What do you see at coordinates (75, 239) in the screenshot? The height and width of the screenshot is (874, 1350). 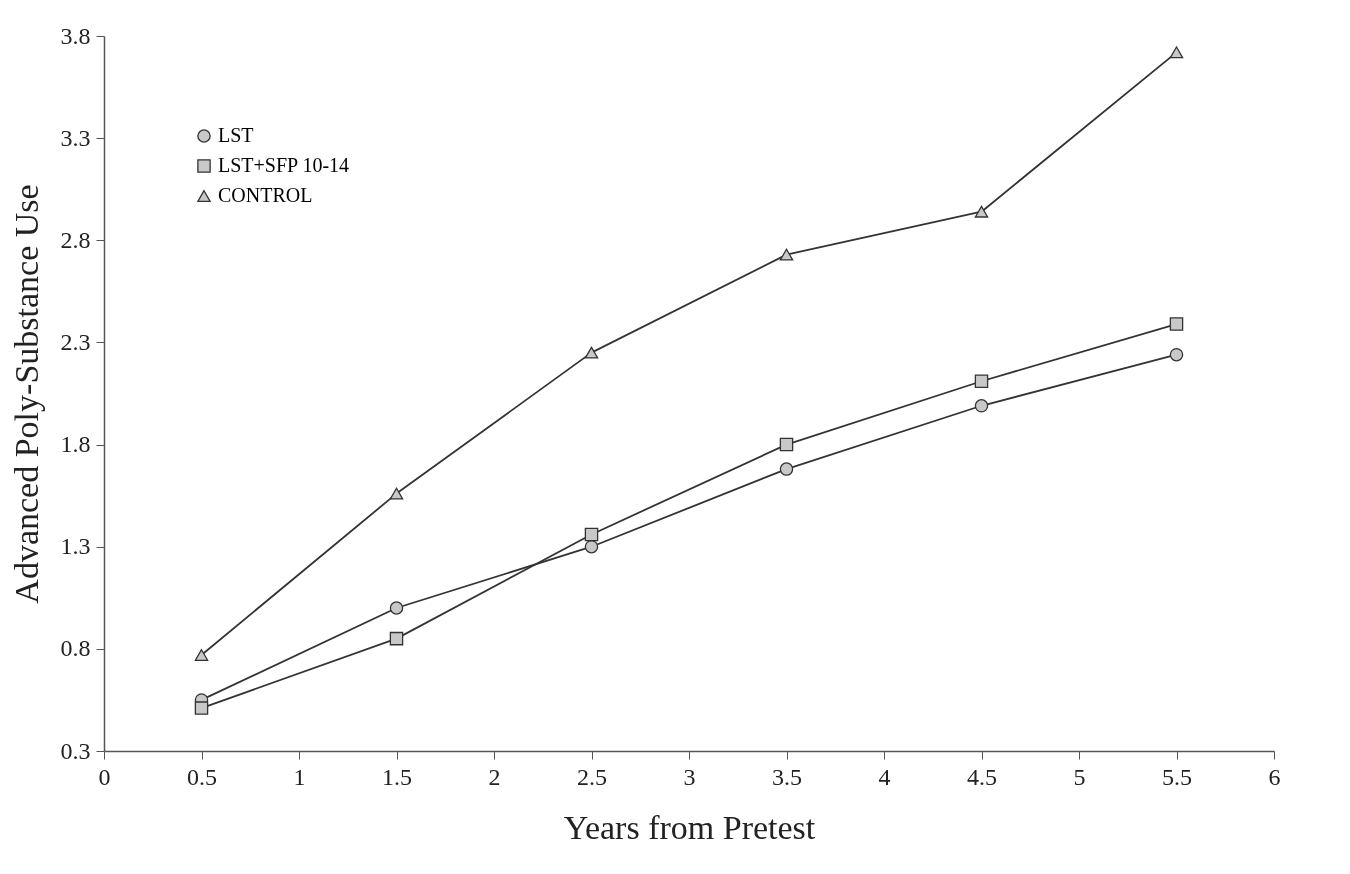 I see `y-tick-label: 2.8` at bounding box center [75, 239].